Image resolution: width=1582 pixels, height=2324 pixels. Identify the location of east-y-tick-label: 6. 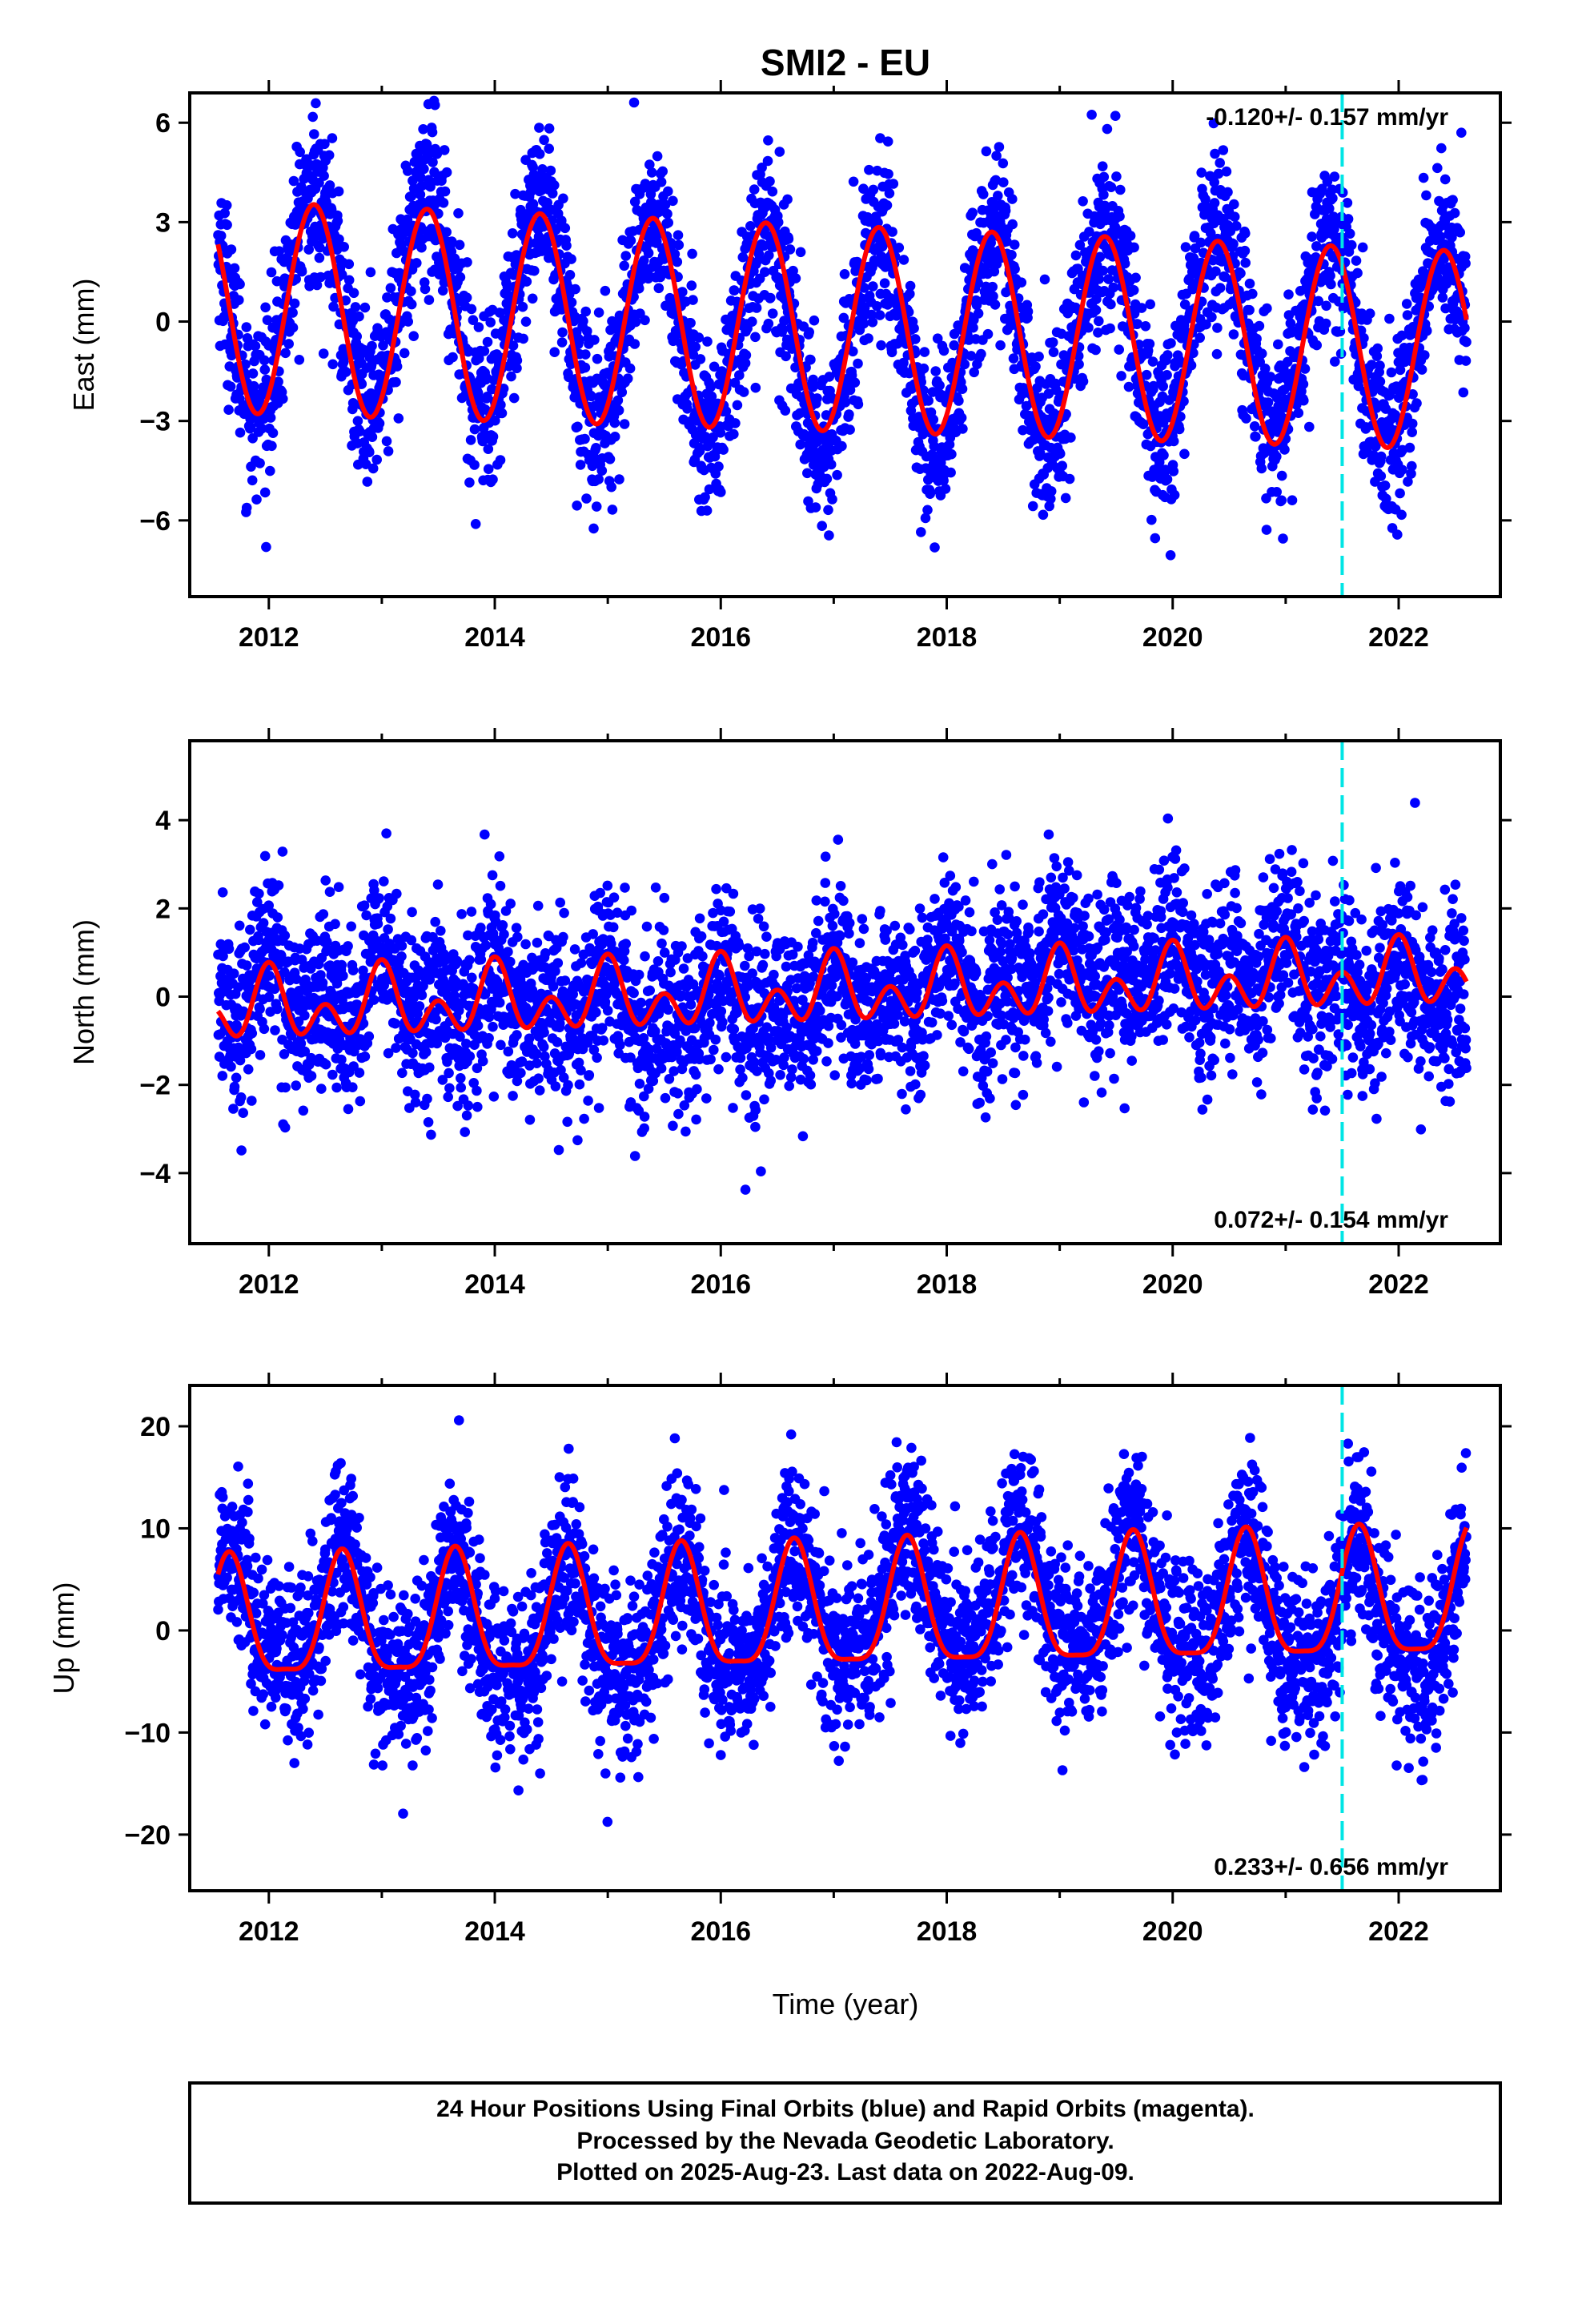
(163, 123).